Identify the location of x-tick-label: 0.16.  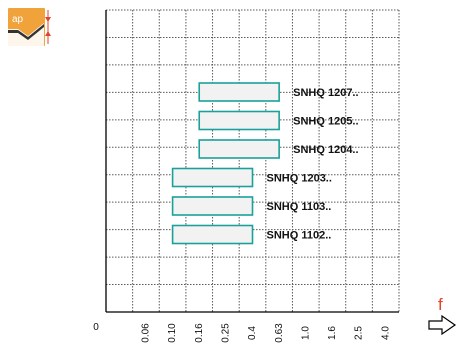
(199, 333).